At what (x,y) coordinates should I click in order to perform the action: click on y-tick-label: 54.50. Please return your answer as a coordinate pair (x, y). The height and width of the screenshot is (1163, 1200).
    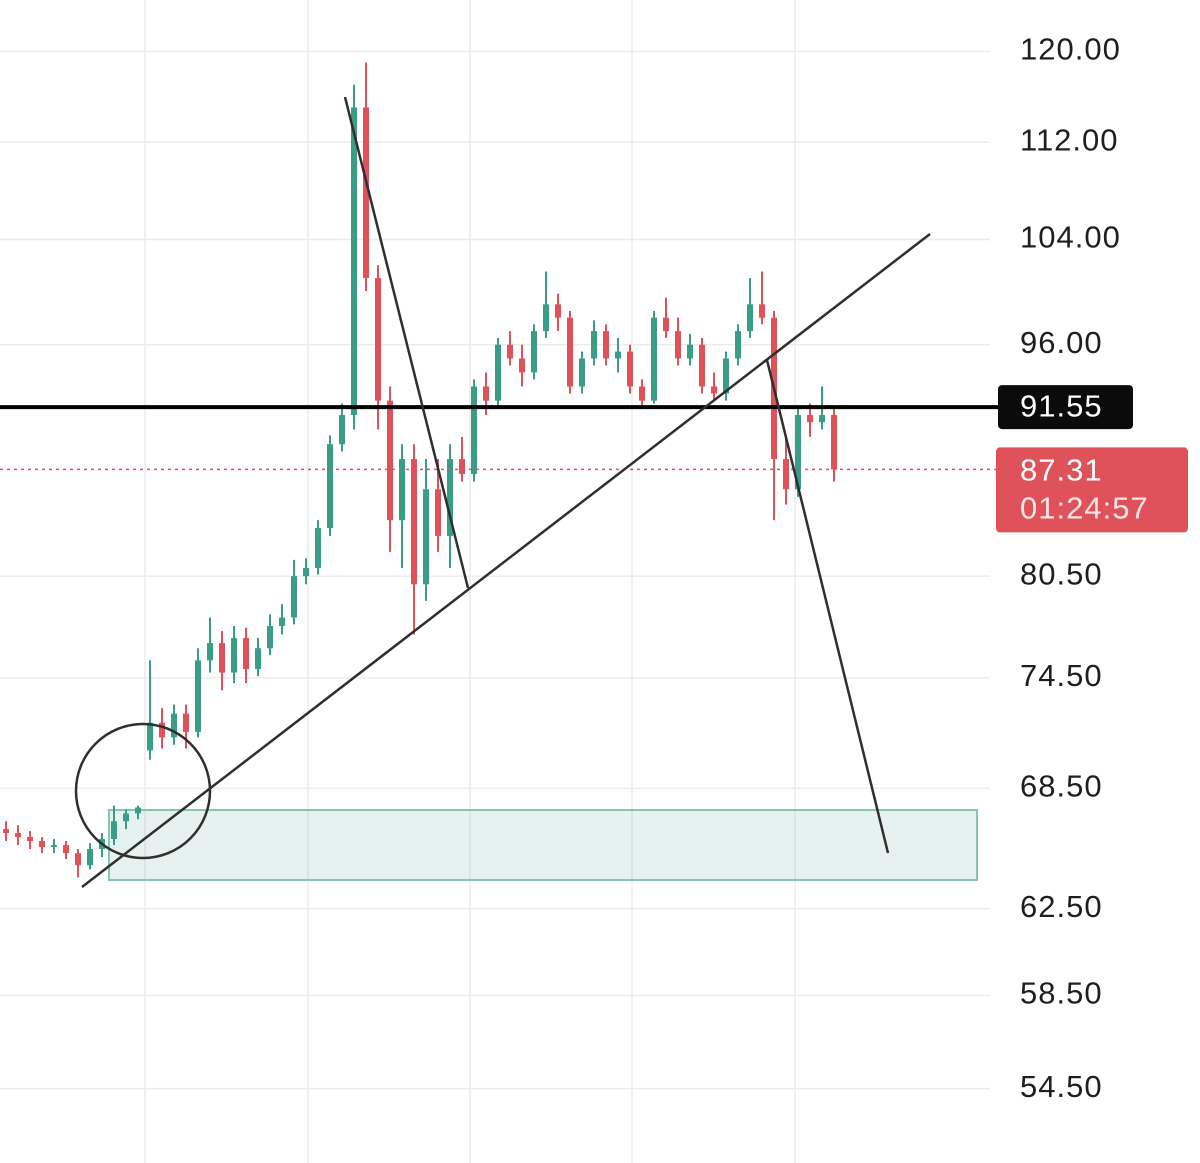
    Looking at the image, I should click on (1061, 1086).